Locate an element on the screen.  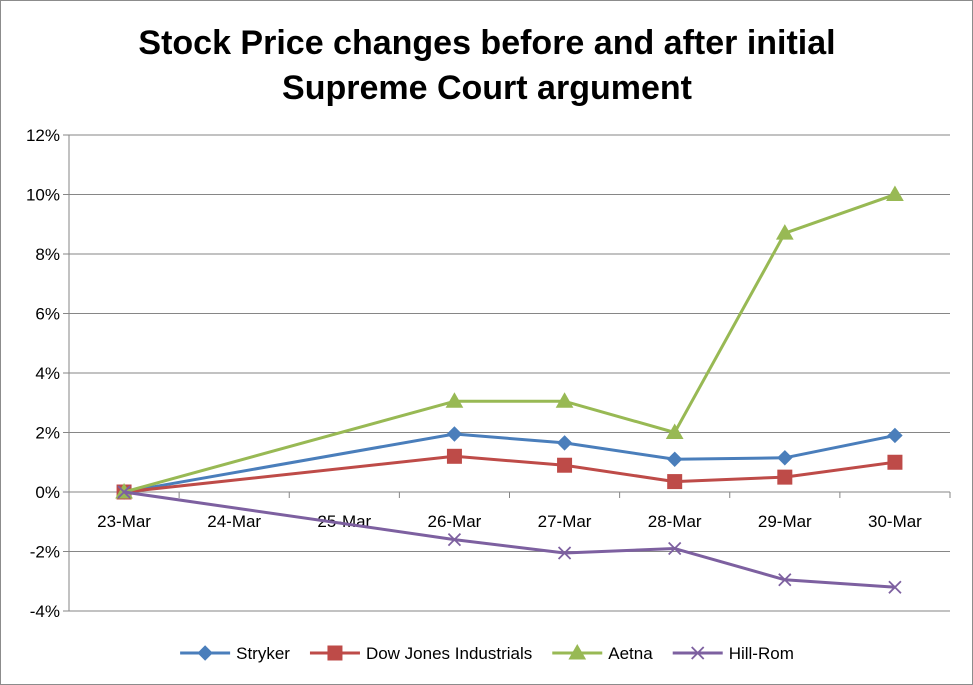
x-tick-label: 29-Mar is located at coordinates (785, 521).